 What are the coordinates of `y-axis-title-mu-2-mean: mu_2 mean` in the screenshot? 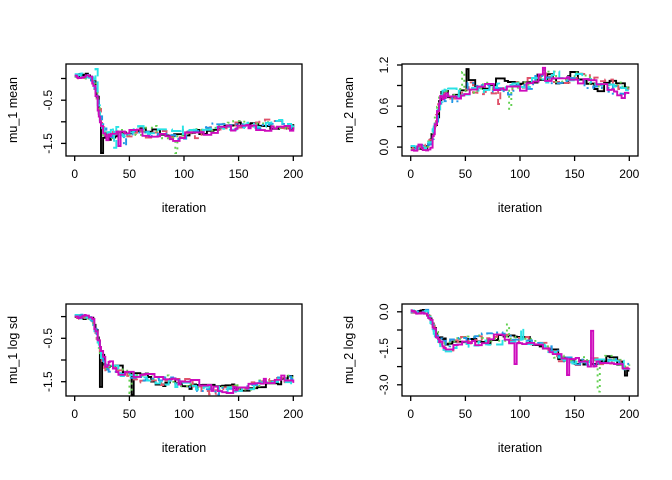 It's located at (348, 110).